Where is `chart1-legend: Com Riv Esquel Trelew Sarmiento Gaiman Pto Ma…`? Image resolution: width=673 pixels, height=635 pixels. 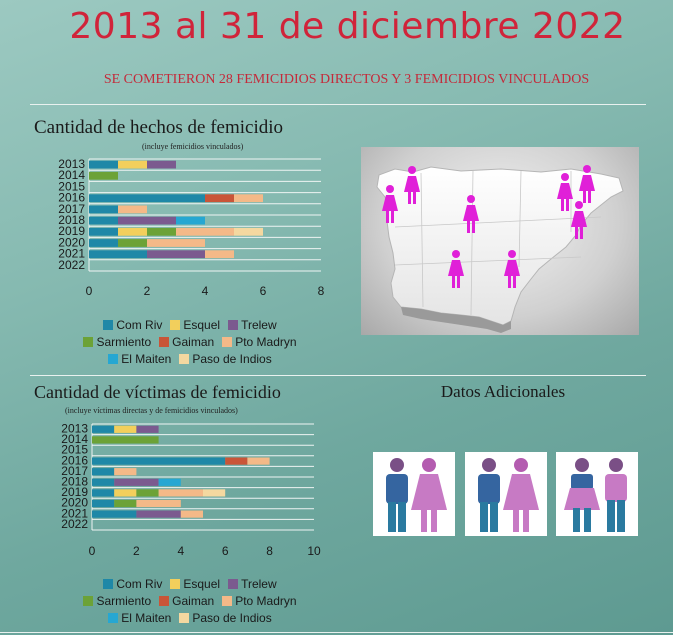 chart1-legend: Com Riv Esquel Trelew Sarmiento Gaiman Pto Ma… is located at coordinates (190, 343).